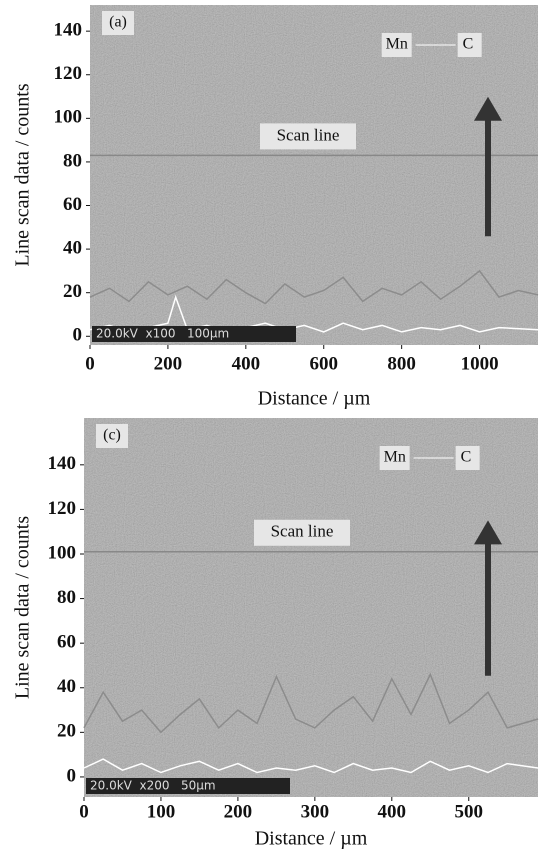 The image size is (541, 855). What do you see at coordinates (401, 363) in the screenshot?
I see `x-tick-label: 800` at bounding box center [401, 363].